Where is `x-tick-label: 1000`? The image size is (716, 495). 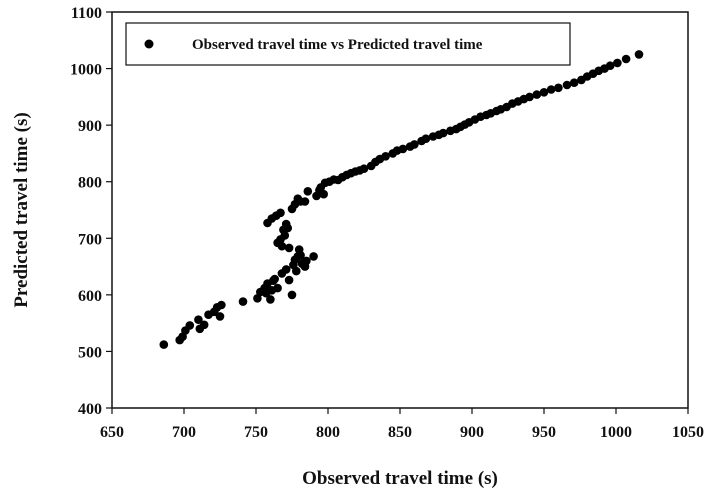 x-tick-label: 1000 is located at coordinates (616, 432).